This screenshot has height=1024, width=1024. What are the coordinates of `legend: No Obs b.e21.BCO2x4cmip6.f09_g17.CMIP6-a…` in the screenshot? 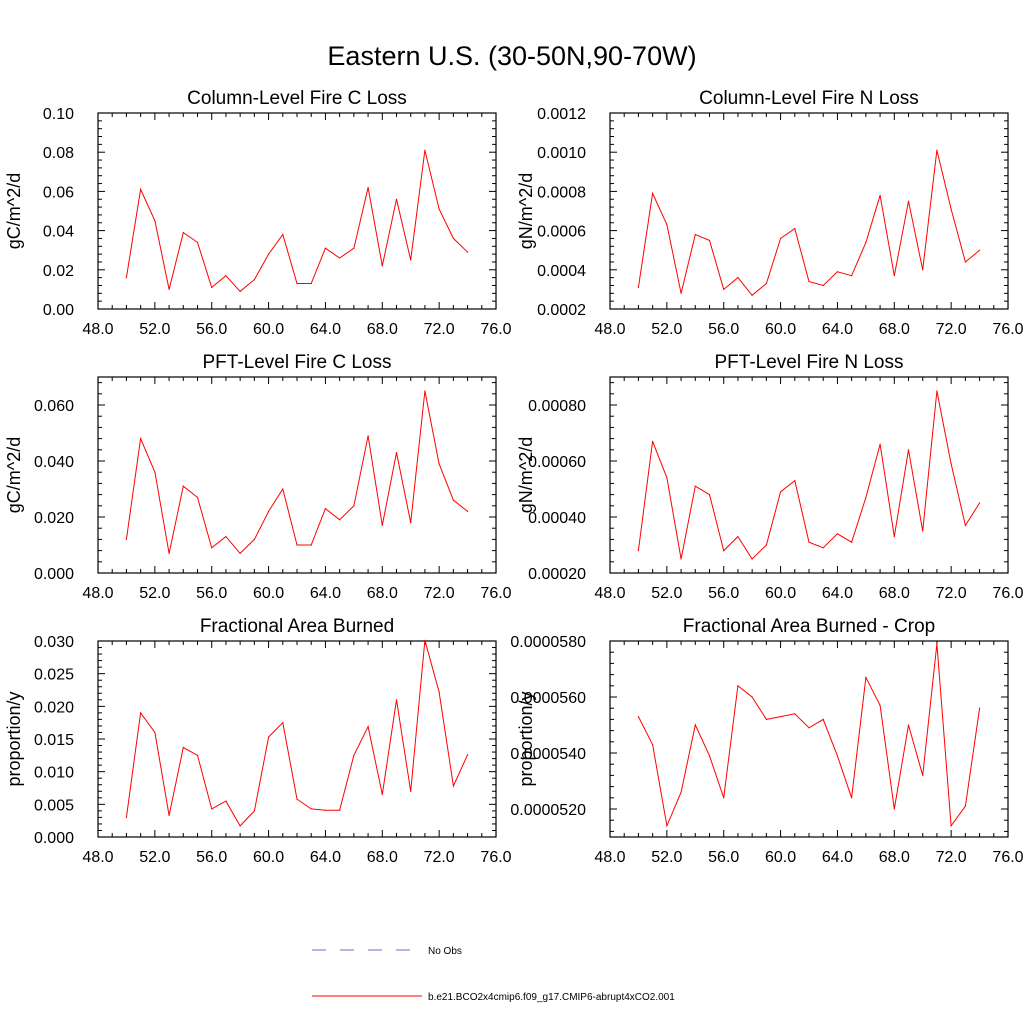 It's located at (493, 974).